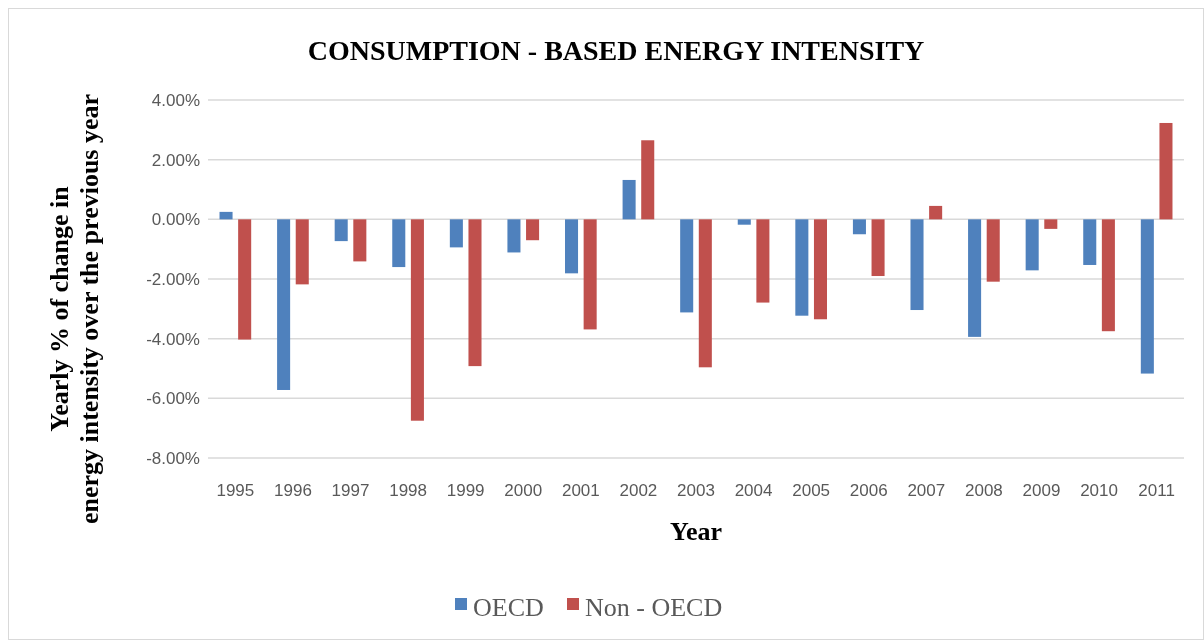 The height and width of the screenshot is (640, 1204). I want to click on x-tick-label: 1996, so click(293, 490).